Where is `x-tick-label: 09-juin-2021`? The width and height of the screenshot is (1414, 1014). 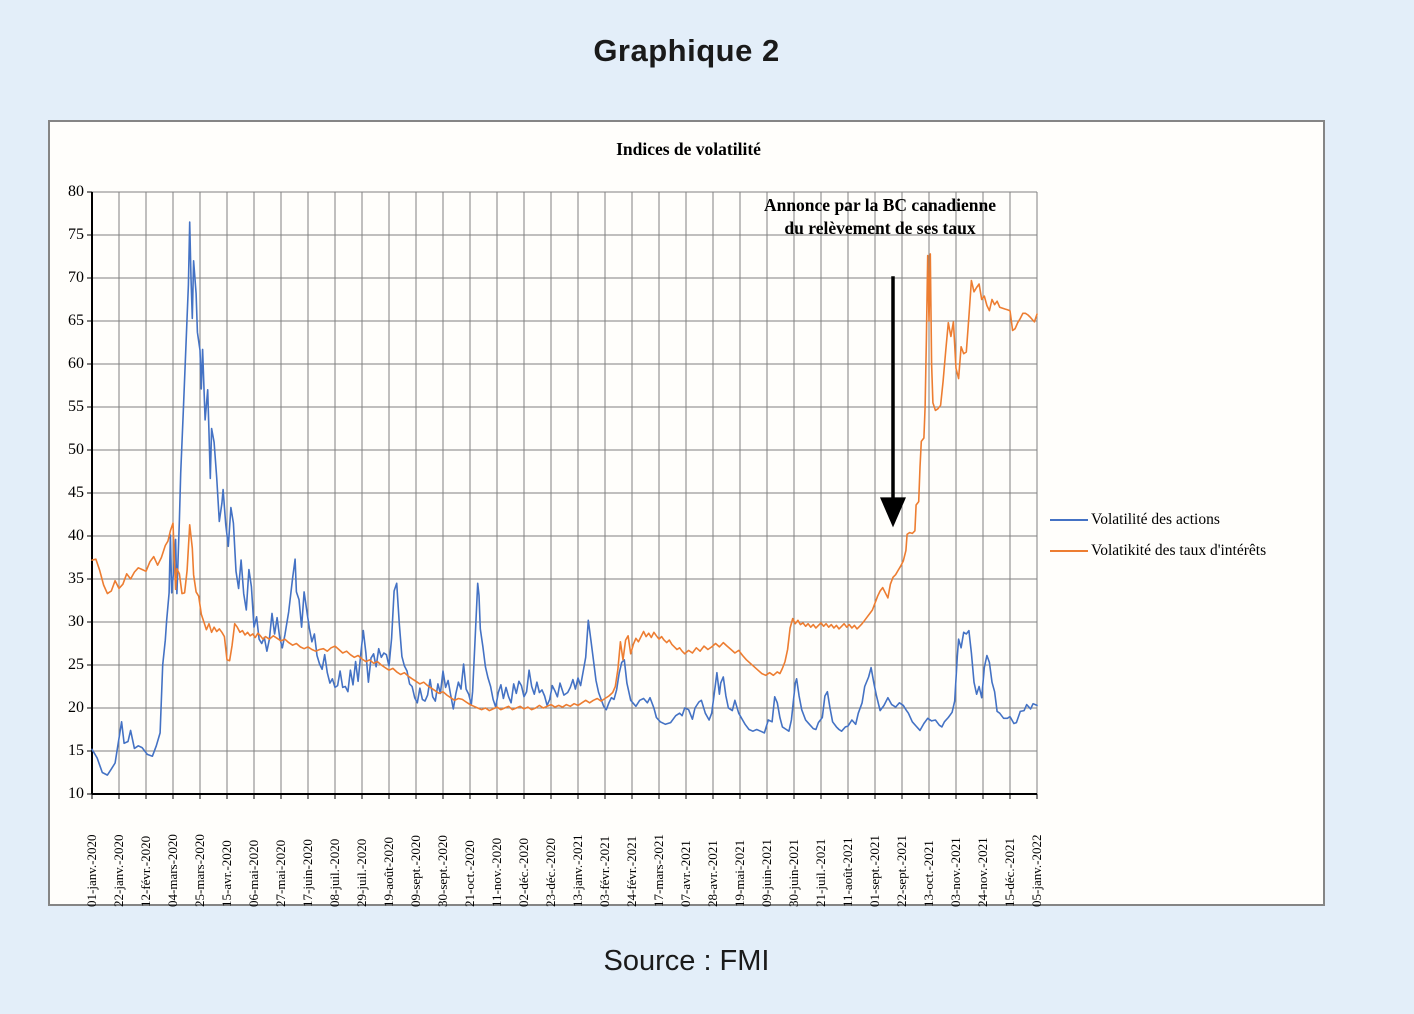 x-tick-label: 09-juin-2021 is located at coordinates (766, 873).